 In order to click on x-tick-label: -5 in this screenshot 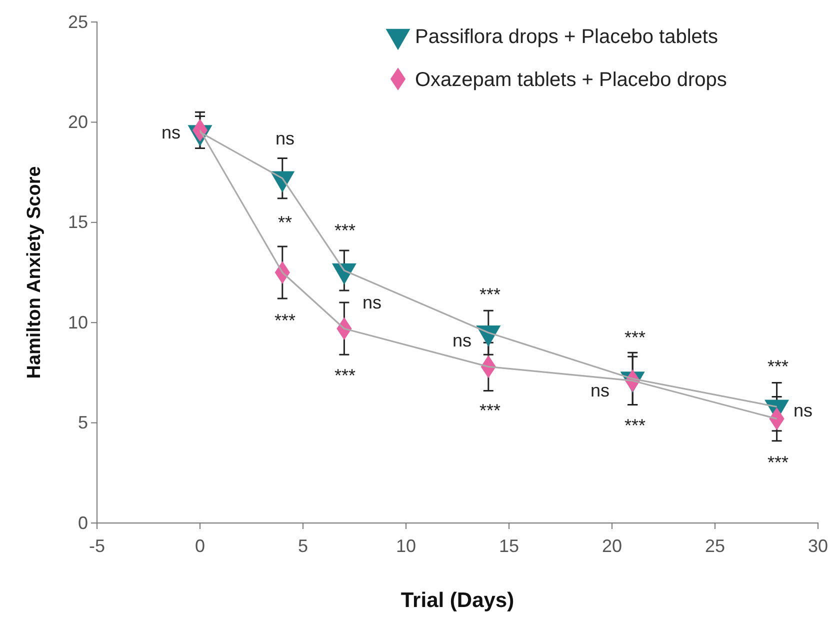, I will do `click(97, 546)`.